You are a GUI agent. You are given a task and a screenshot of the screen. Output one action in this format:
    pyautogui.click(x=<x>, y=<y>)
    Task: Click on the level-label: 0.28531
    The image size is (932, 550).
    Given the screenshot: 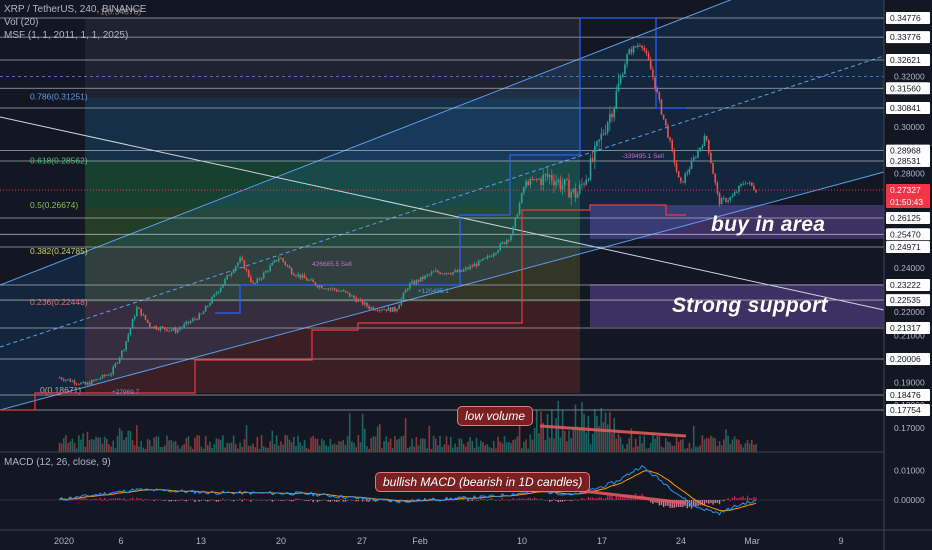 What is the action you would take?
    pyautogui.click(x=905, y=161)
    